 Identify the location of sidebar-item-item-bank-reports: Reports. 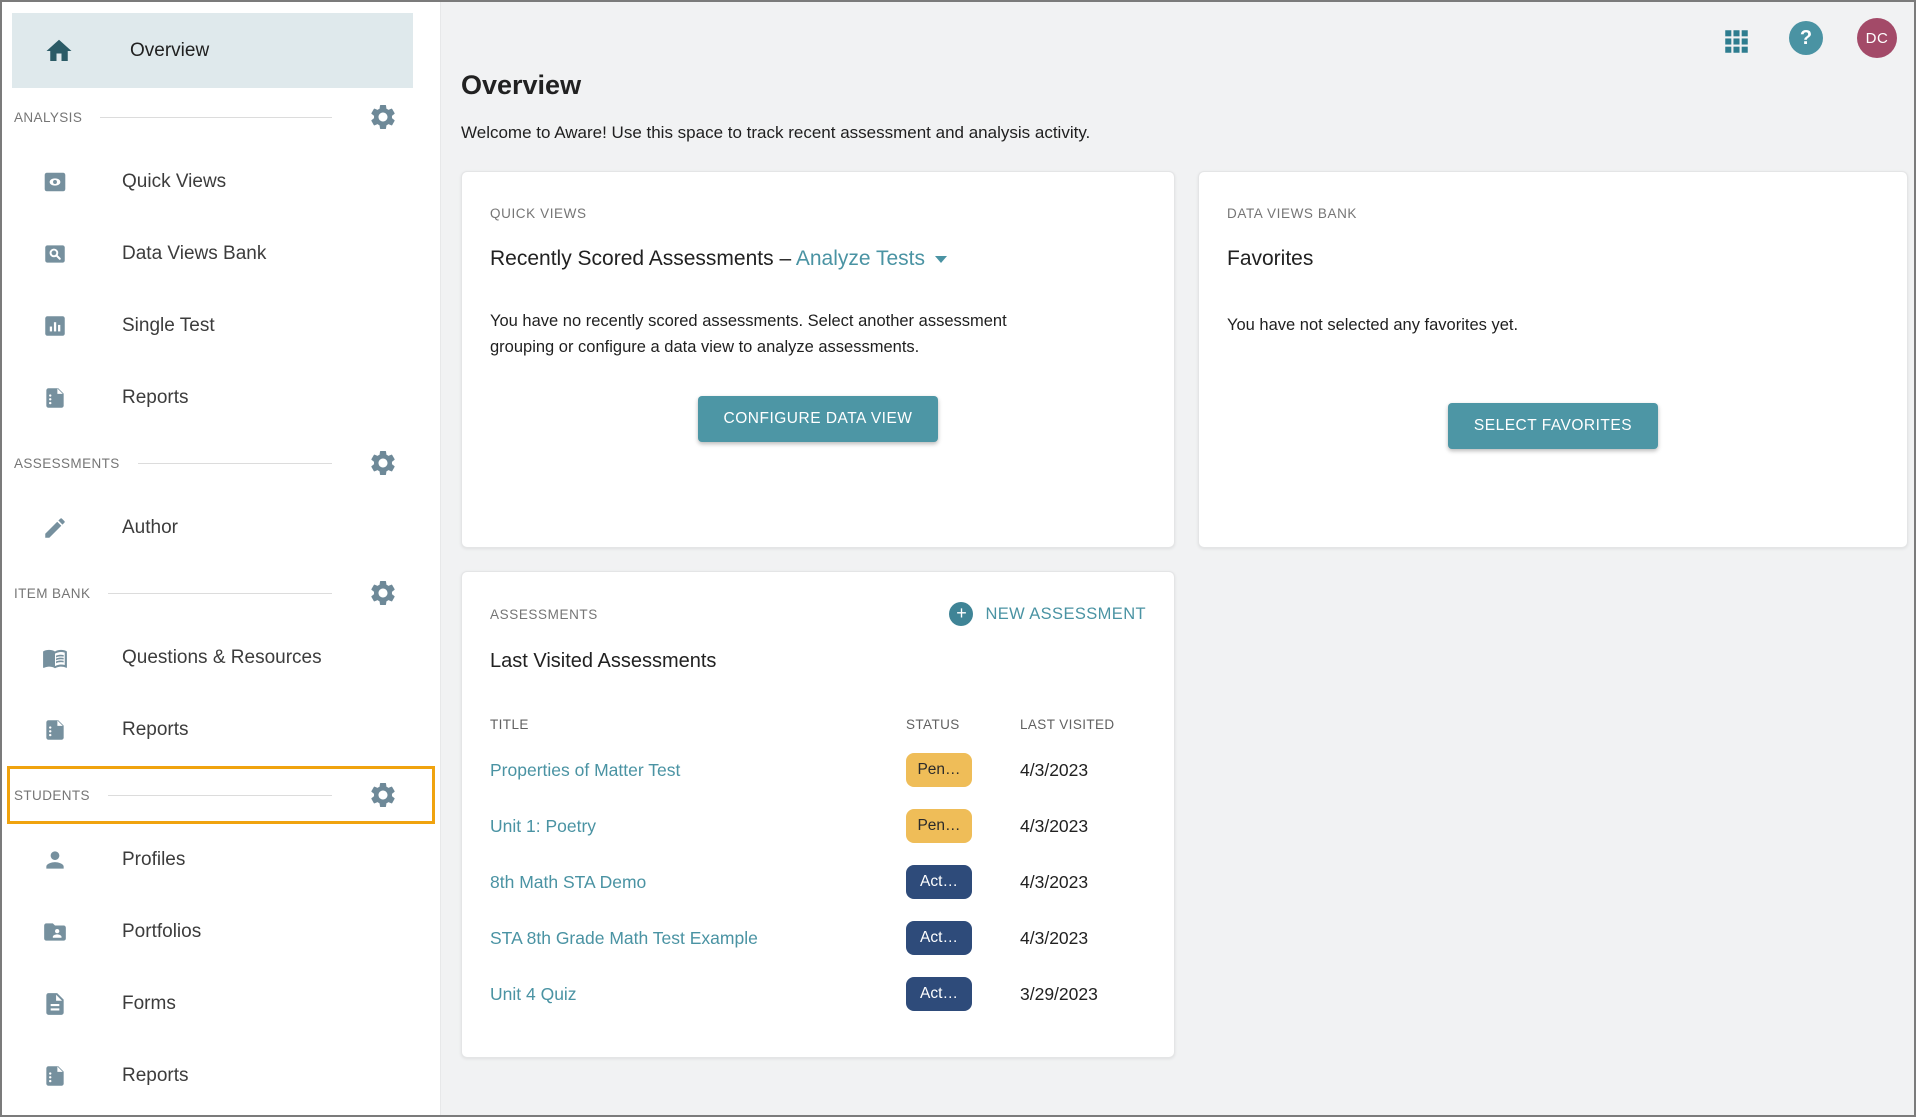
(221, 730).